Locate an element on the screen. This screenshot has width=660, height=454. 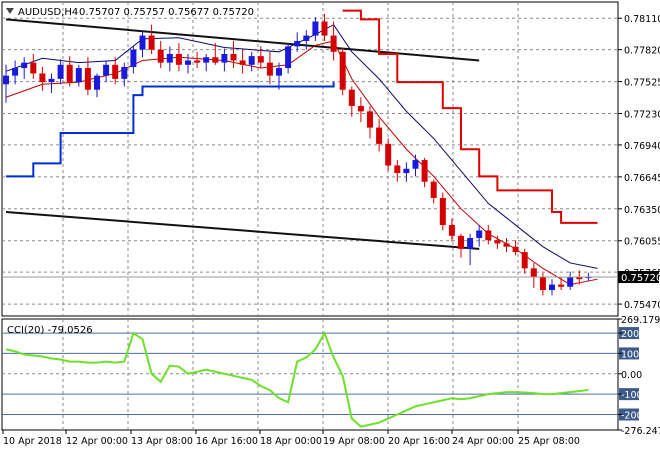
lower-channel-line is located at coordinates (170, 130).